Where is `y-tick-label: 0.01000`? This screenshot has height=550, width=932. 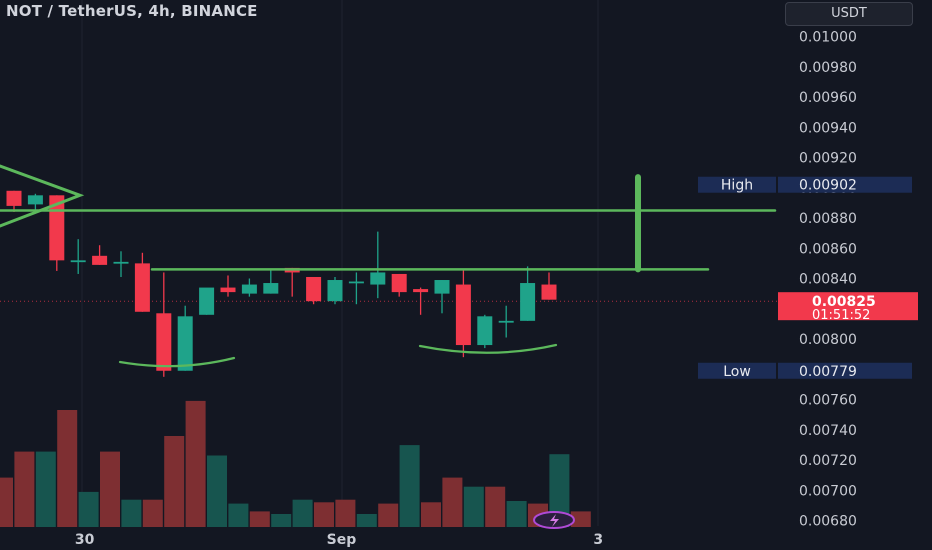
y-tick-label: 0.01000 is located at coordinates (828, 38).